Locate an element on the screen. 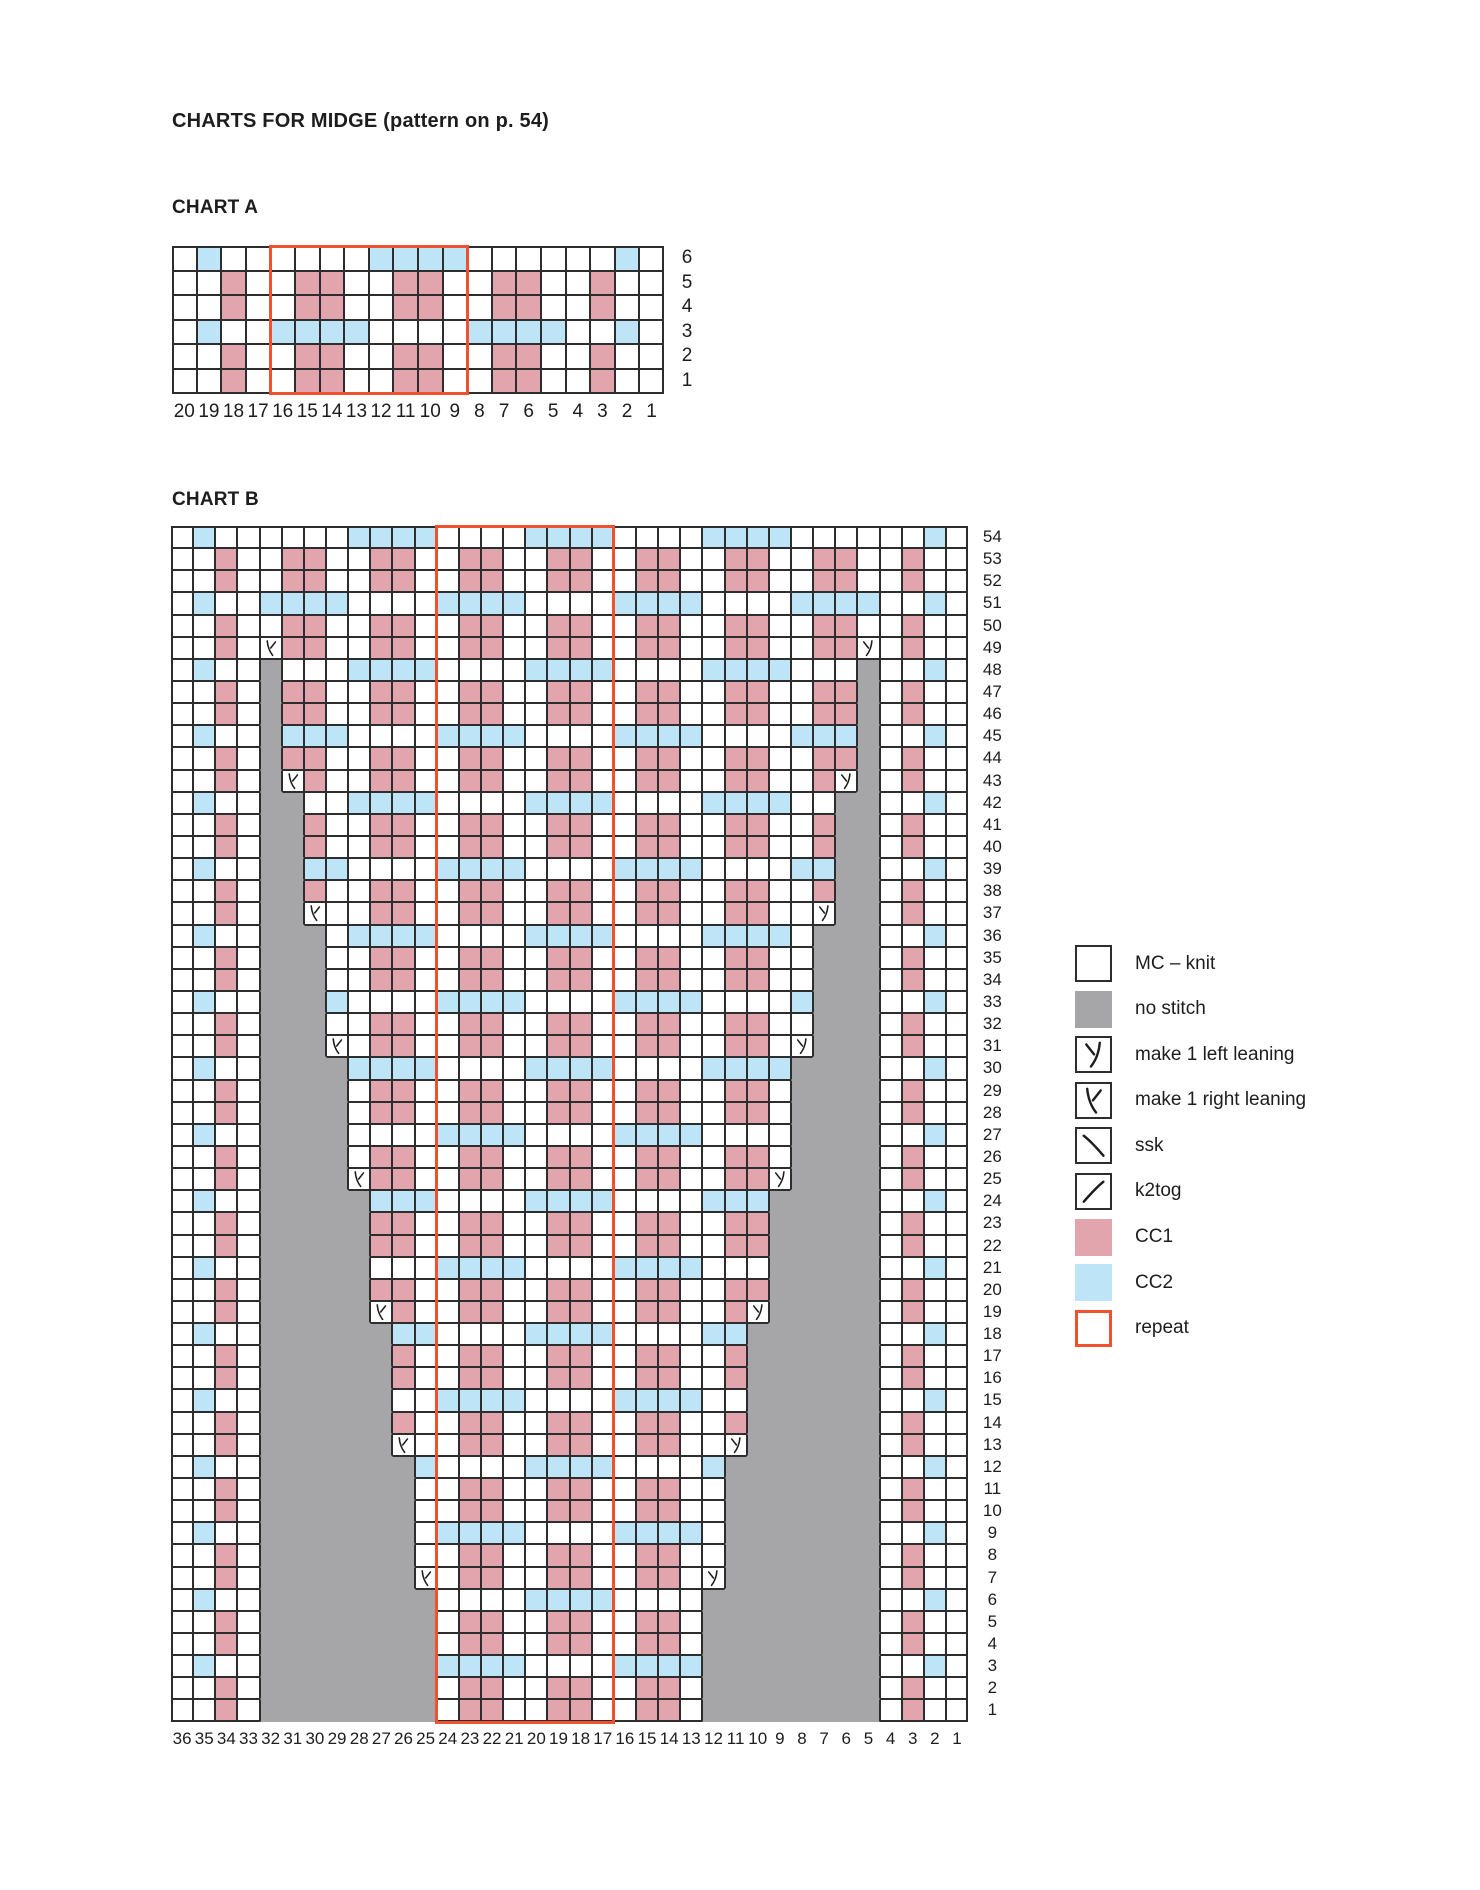 The image size is (1480, 1890). column-number: 14 is located at coordinates (332, 411).